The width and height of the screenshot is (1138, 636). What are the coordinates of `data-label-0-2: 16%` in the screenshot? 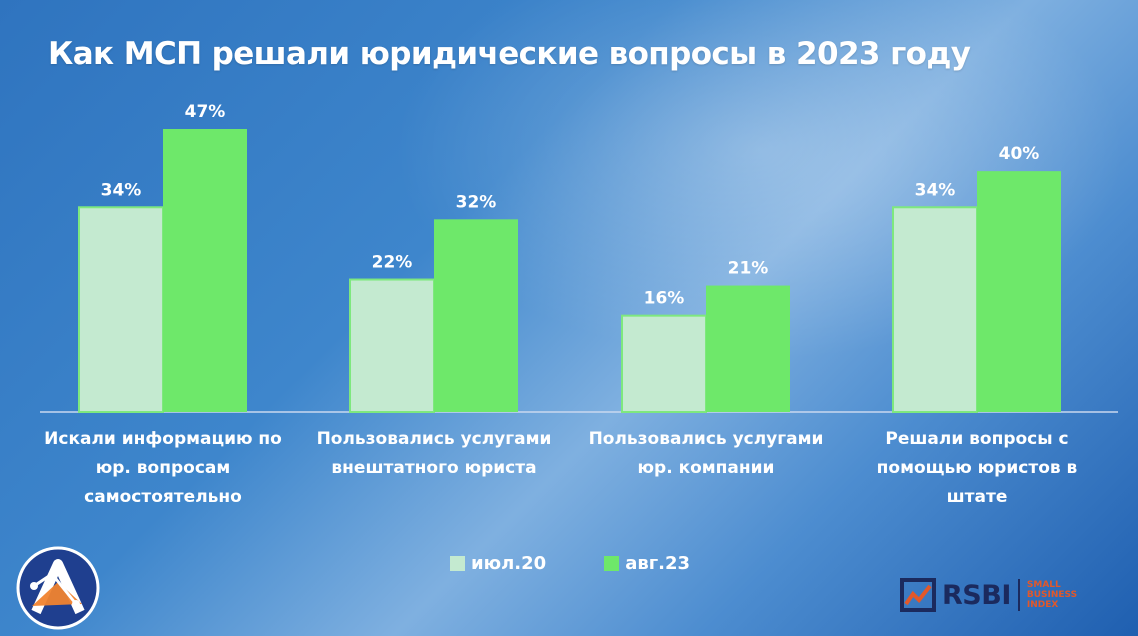 It's located at (664, 299).